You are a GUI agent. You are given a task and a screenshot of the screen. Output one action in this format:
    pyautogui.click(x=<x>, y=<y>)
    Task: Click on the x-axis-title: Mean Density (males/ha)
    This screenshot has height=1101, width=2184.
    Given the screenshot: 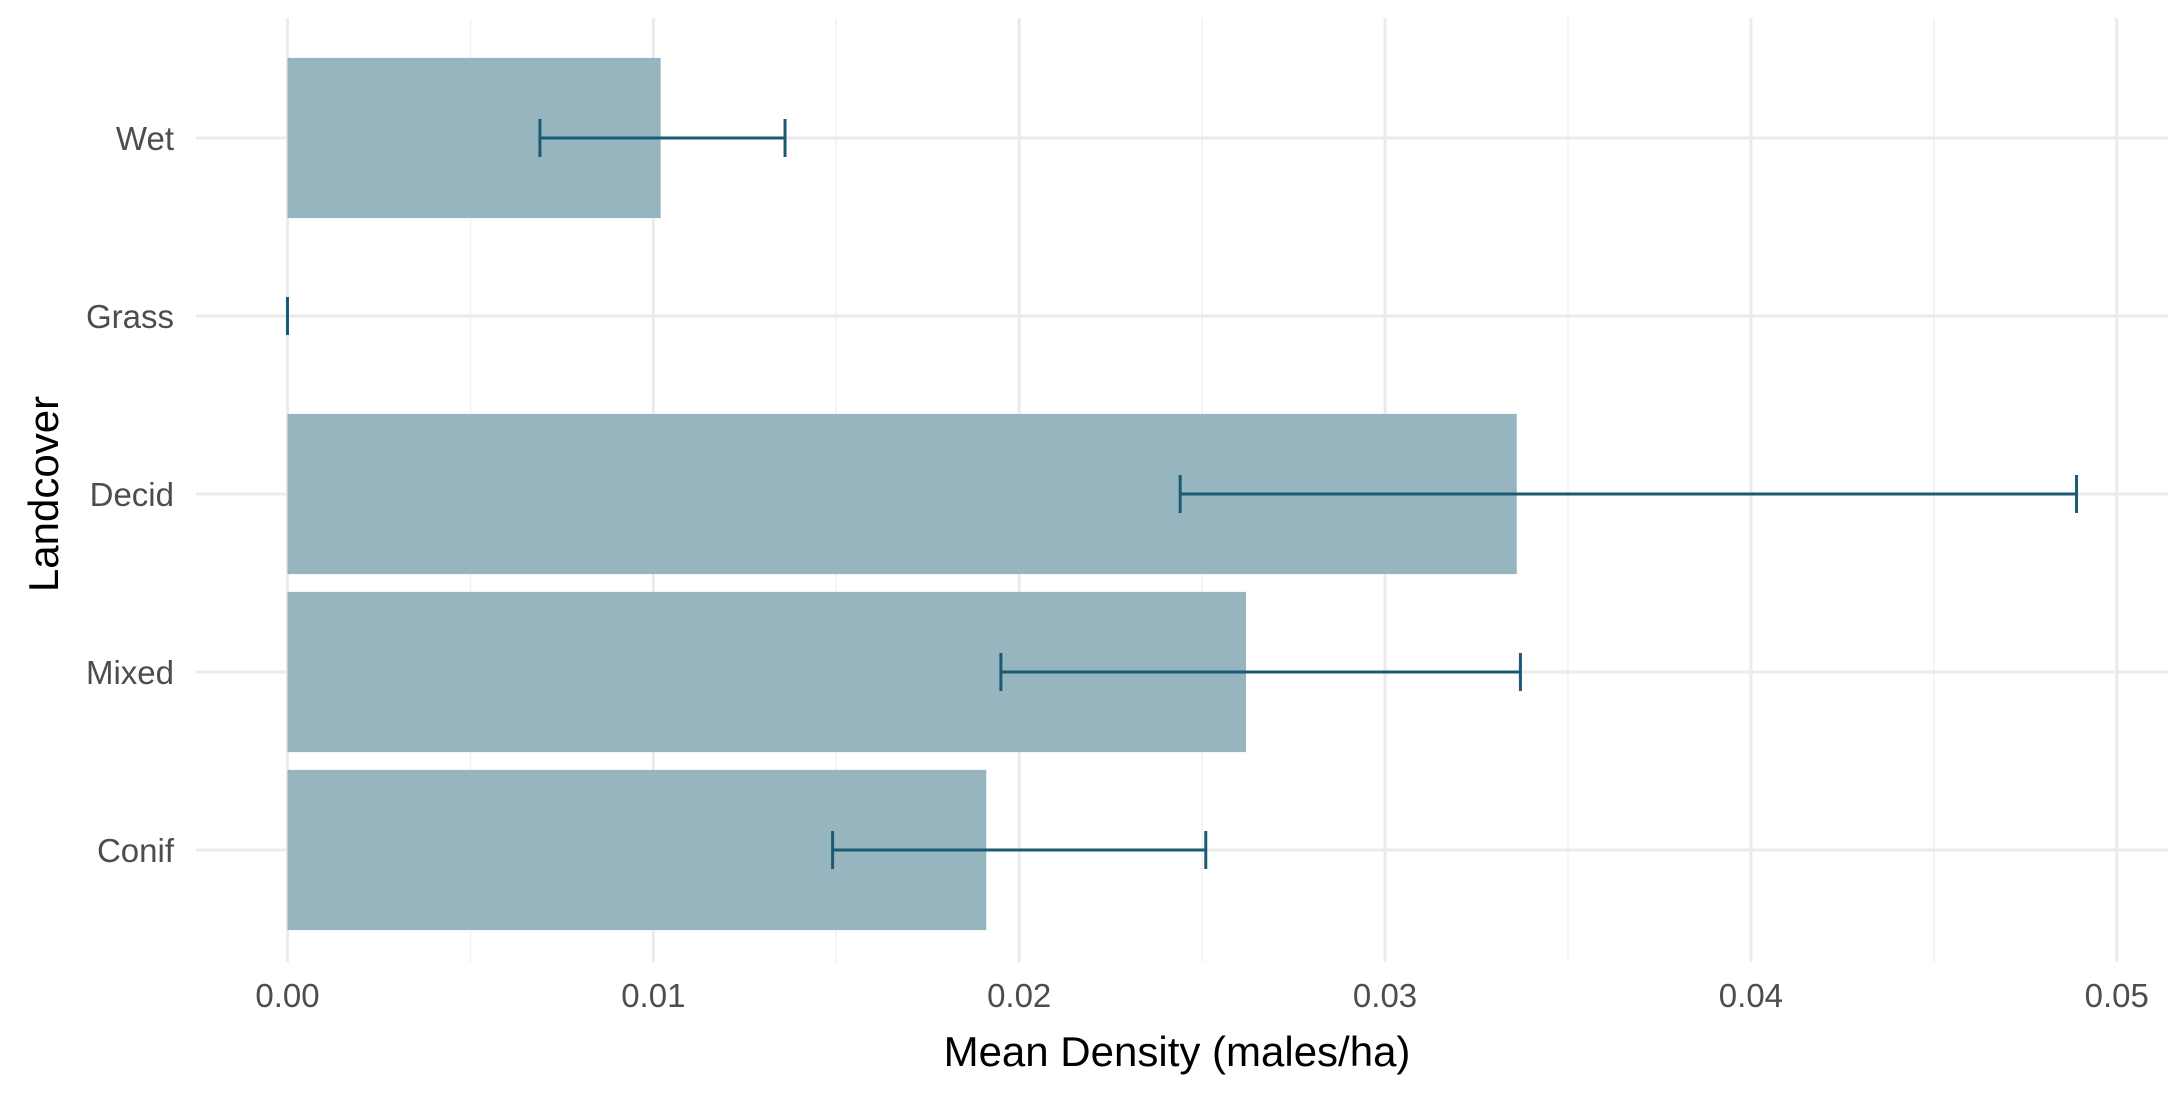 What is the action you would take?
    pyautogui.click(x=1177, y=1051)
    